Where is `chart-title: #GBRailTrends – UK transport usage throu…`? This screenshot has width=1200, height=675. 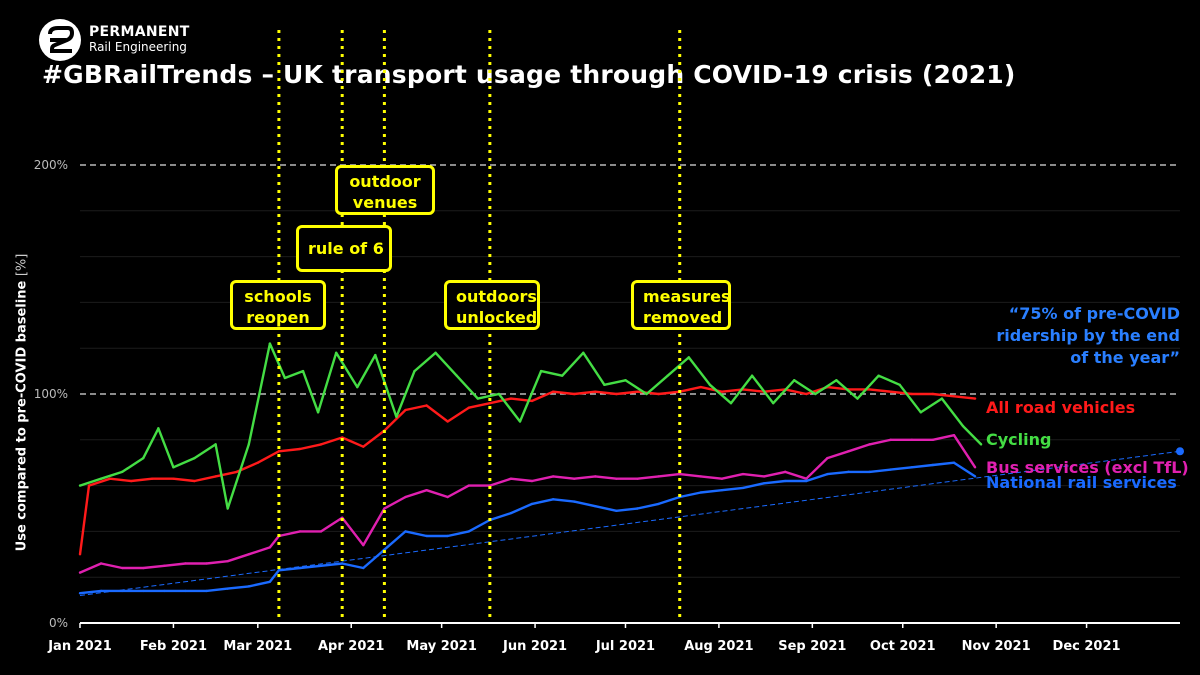 chart-title: #GBRailTrends – UK transport usage throu… is located at coordinates (529, 74).